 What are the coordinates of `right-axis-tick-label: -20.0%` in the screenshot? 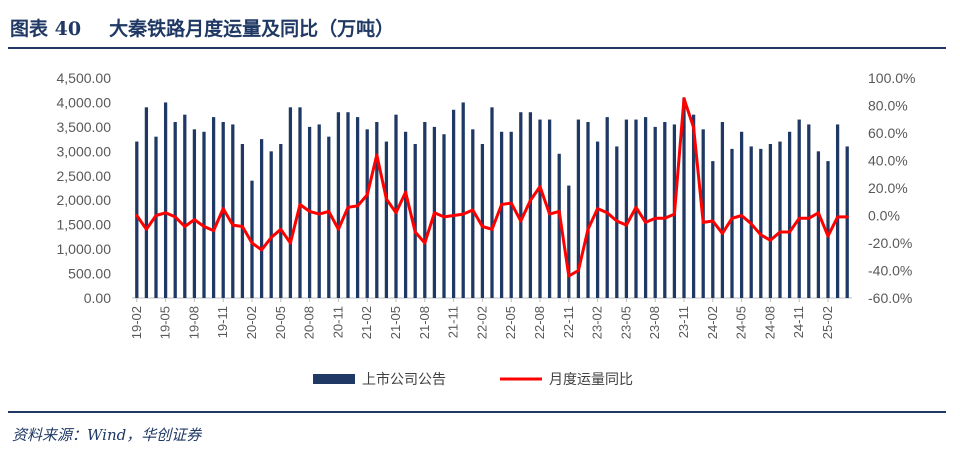 It's located at (890, 243).